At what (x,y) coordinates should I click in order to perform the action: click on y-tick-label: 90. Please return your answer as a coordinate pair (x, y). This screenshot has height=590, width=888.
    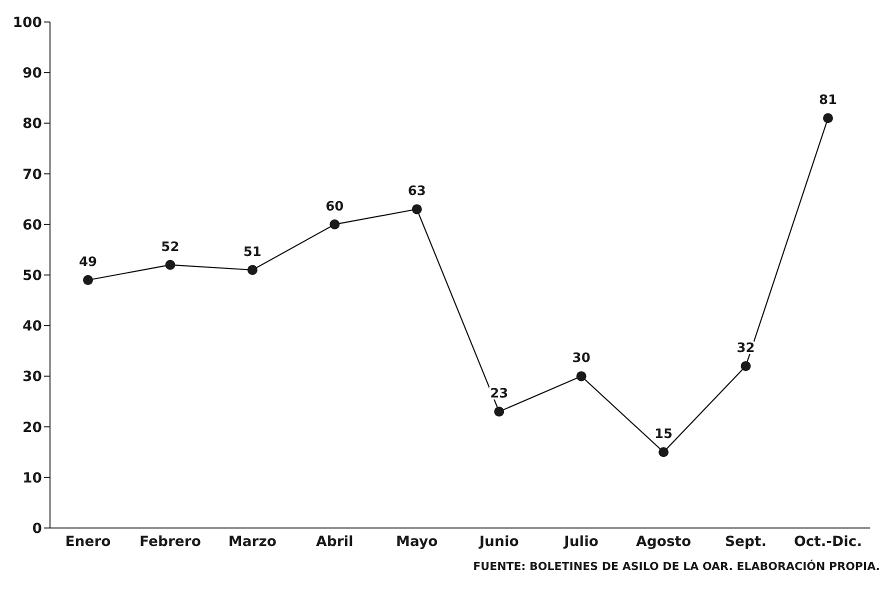
    Looking at the image, I should click on (32, 74).